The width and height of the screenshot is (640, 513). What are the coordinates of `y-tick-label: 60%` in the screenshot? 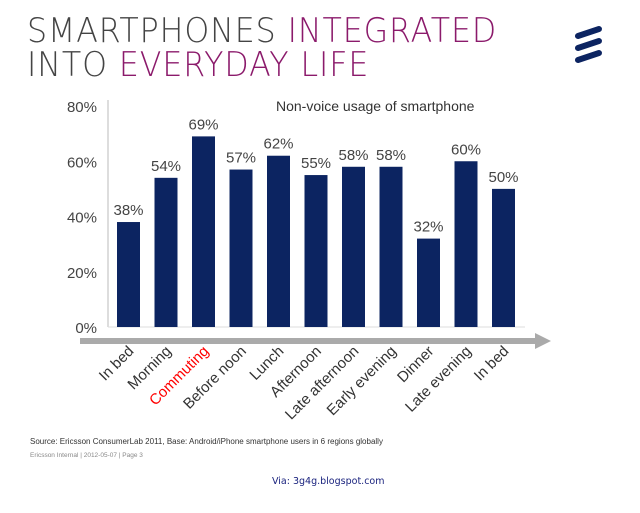 It's located at (82, 162).